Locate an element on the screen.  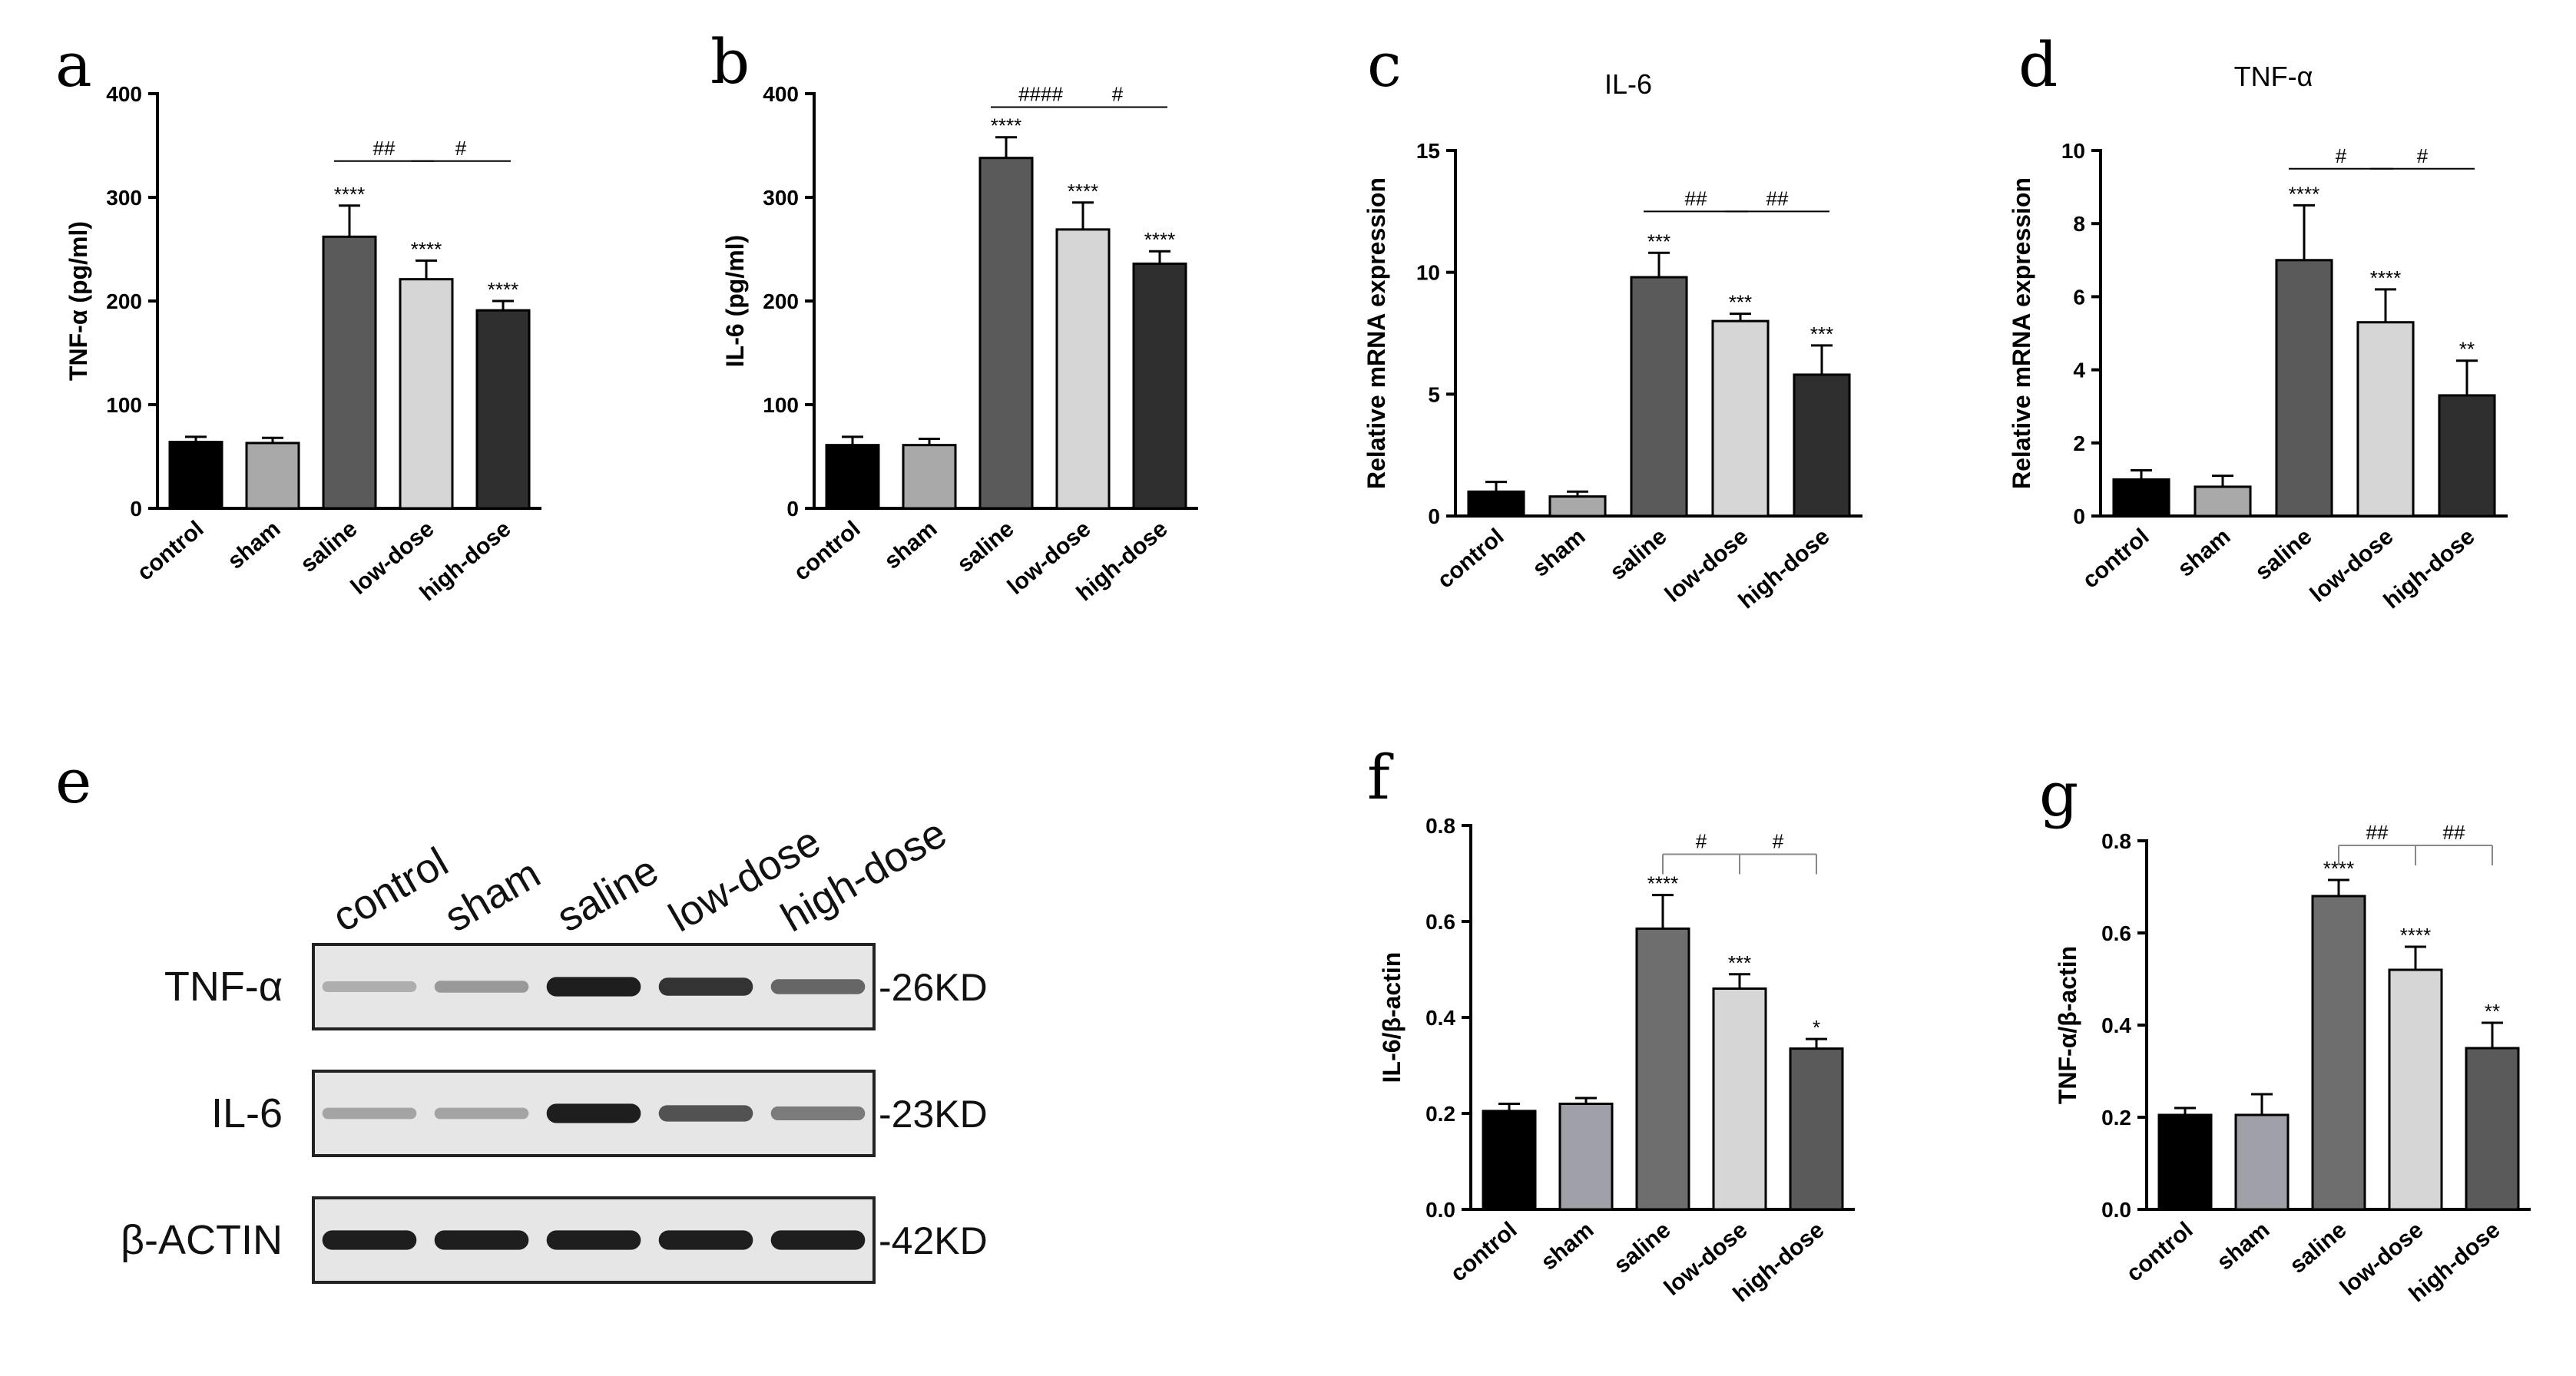
y-axis-label: Relative mRNA expression is located at coordinates (1376, 333).